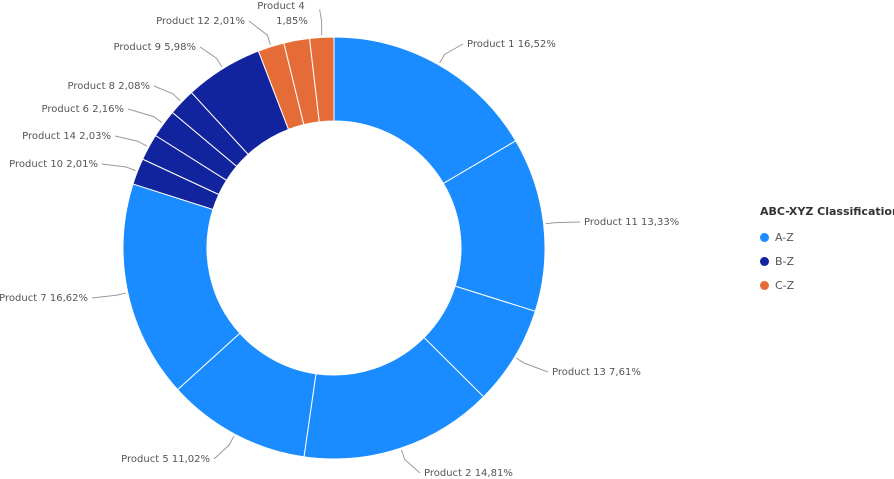 This screenshot has height=479, width=894. I want to click on data-label-product-10: Product 10 2,01%, so click(53, 164).